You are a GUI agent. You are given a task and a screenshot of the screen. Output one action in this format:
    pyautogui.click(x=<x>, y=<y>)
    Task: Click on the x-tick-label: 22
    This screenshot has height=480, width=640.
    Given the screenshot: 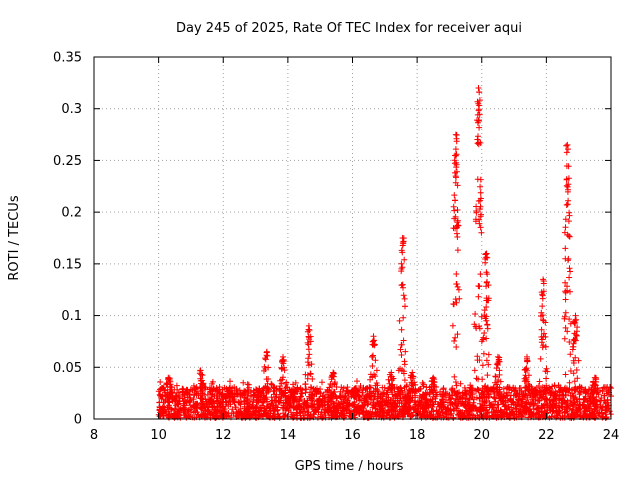 What is the action you would take?
    pyautogui.click(x=546, y=435)
    